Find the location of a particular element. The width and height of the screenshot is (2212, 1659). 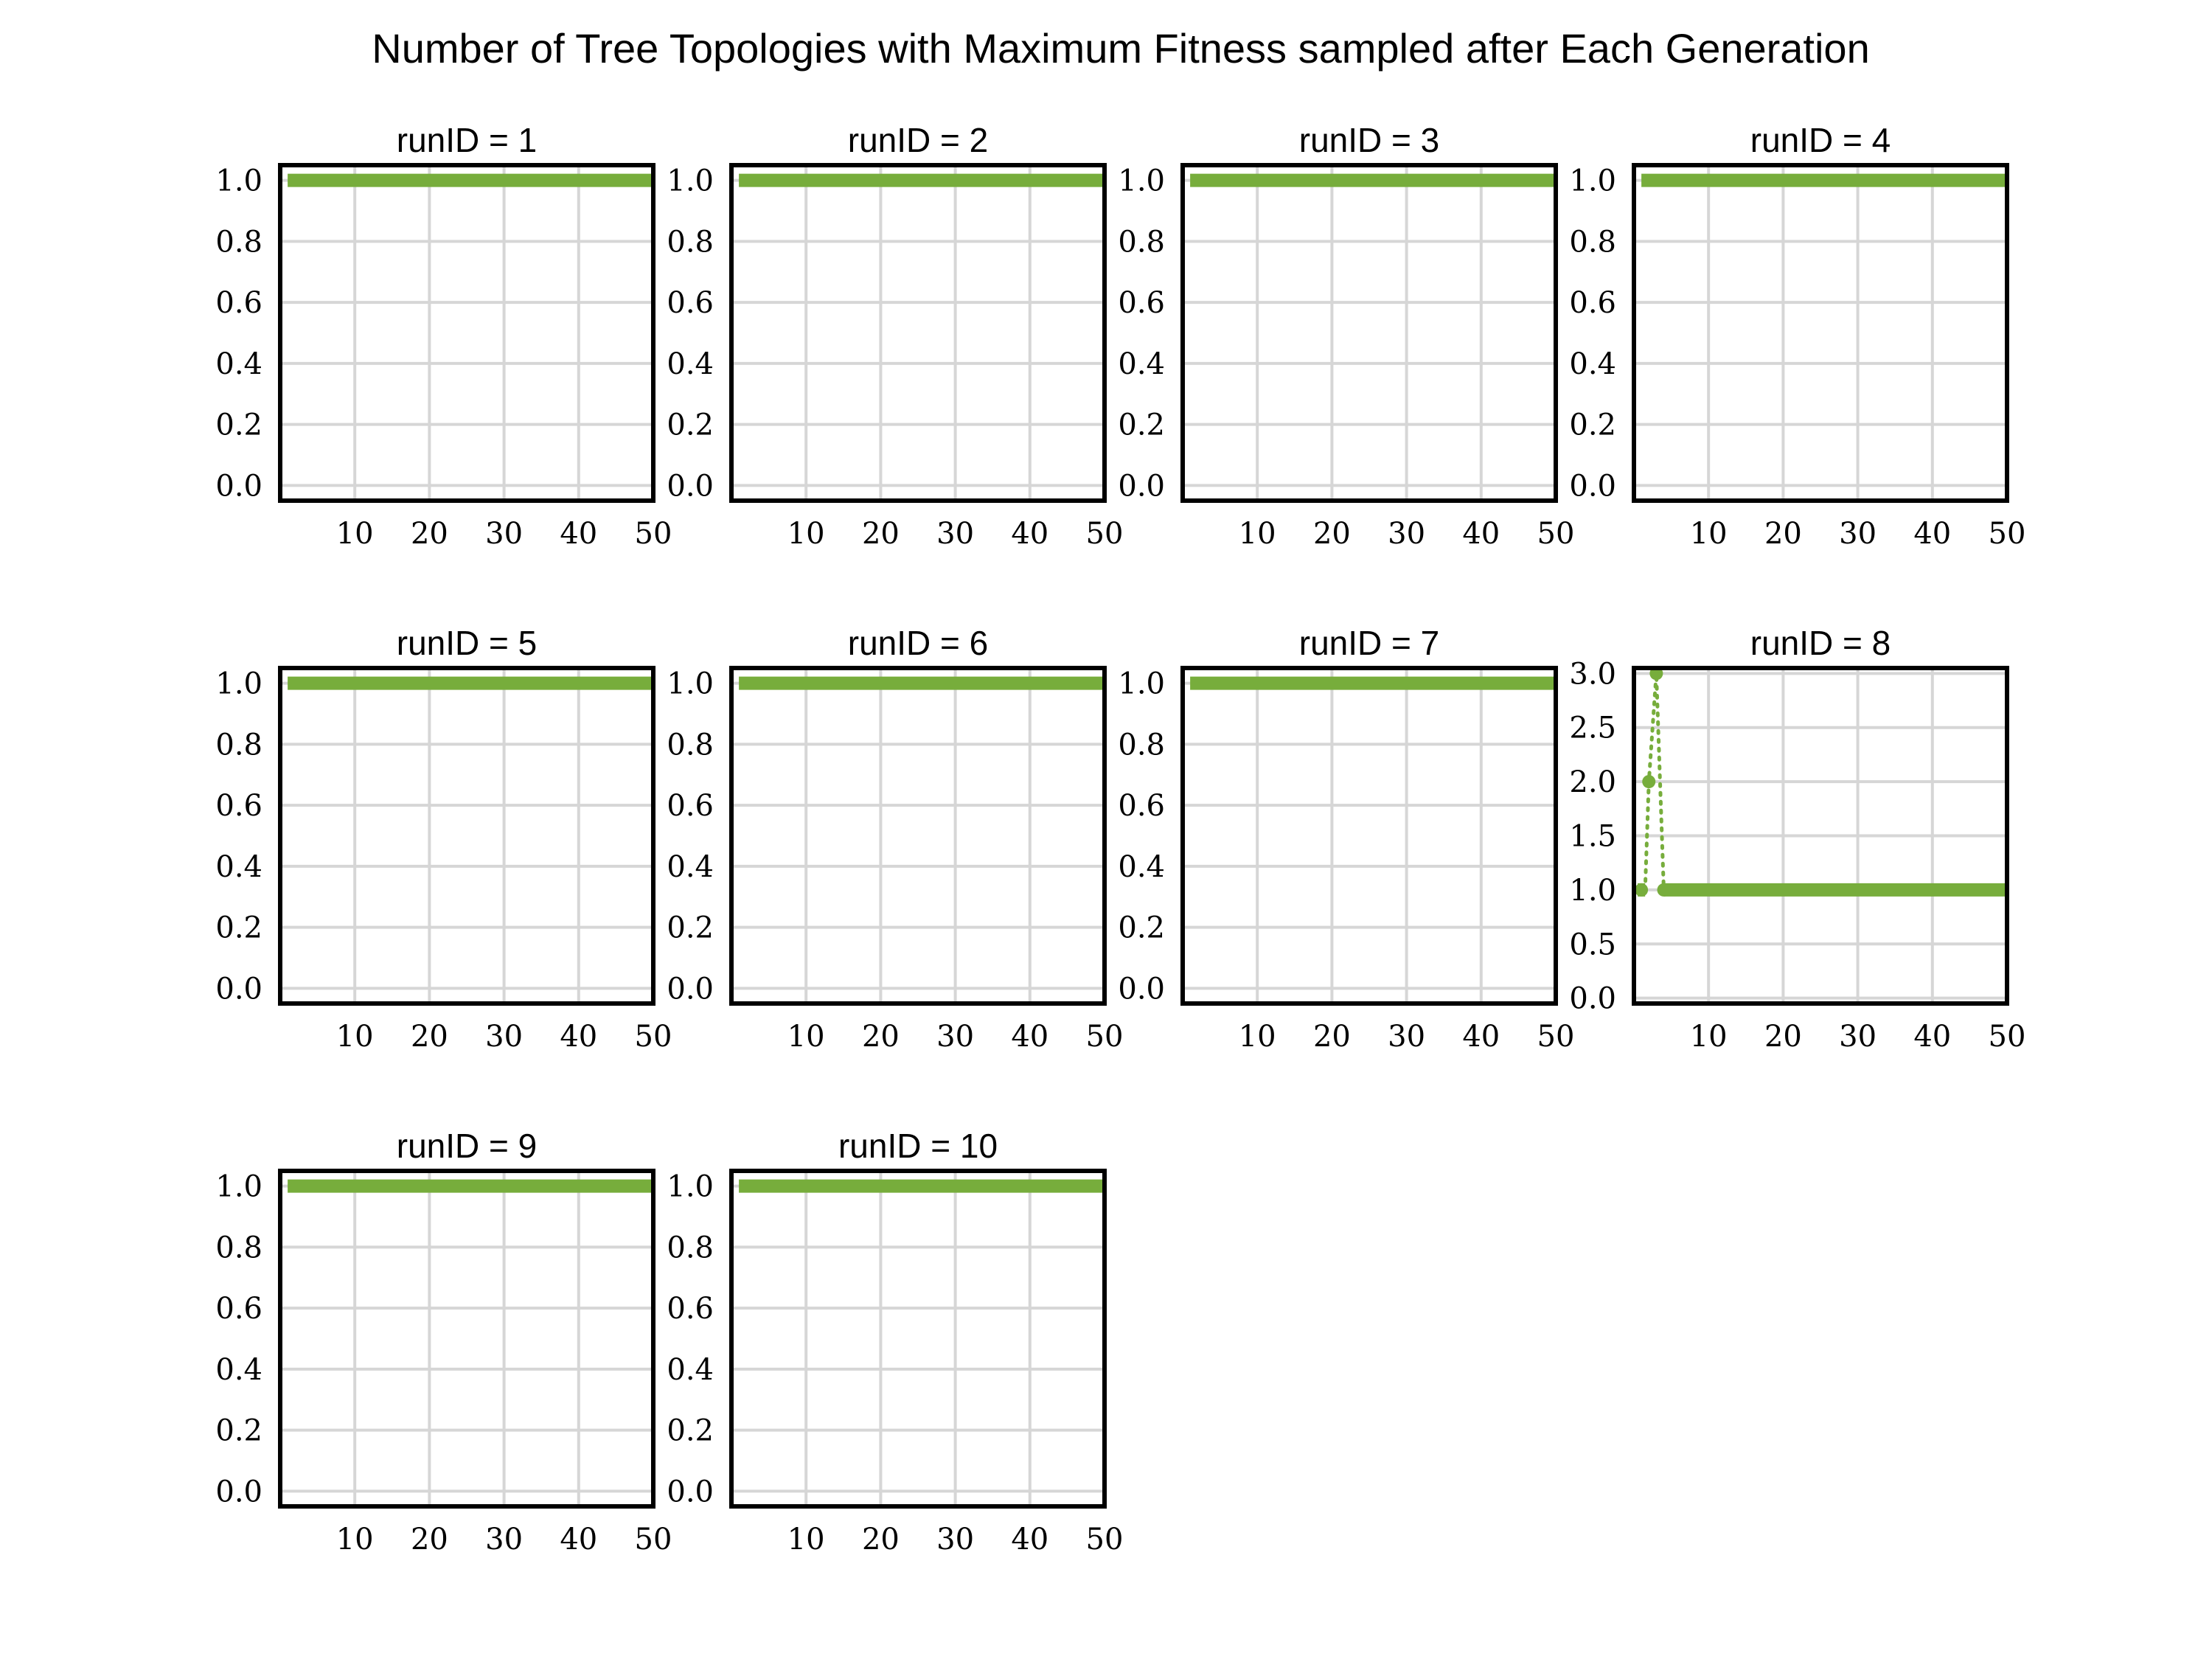

panel-7: runID = 7 10 20 30 40 50 0.0 0.2 0.4 0.6 0.8 1.0 is located at coordinates (1346, 839).